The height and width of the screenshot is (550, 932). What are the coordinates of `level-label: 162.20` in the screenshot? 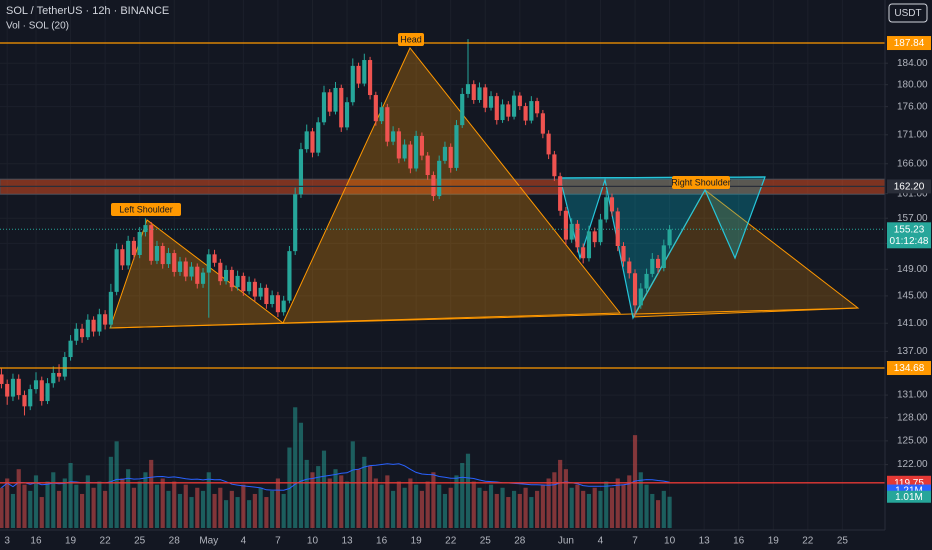 It's located at (909, 187).